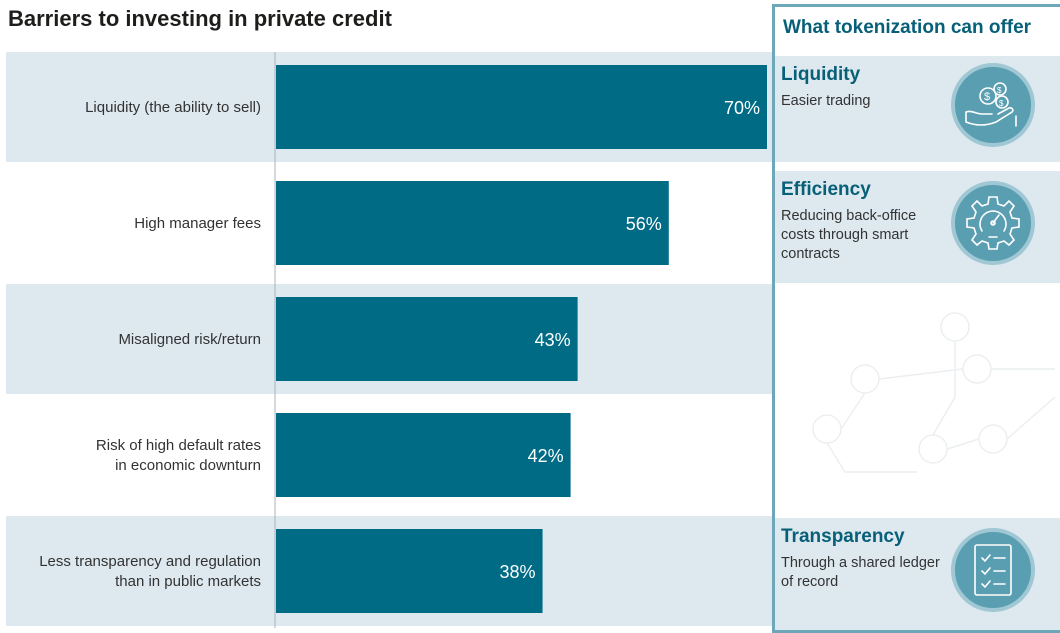 This screenshot has height=633, width=1060. What do you see at coordinates (173, 107) in the screenshot?
I see `category-label: Liquidity (the ability to sell)` at bounding box center [173, 107].